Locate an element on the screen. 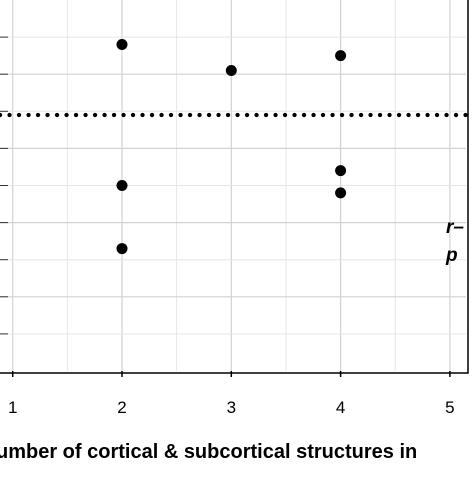 The height and width of the screenshot is (479, 474). annotation-r: r– is located at coordinates (455, 227).